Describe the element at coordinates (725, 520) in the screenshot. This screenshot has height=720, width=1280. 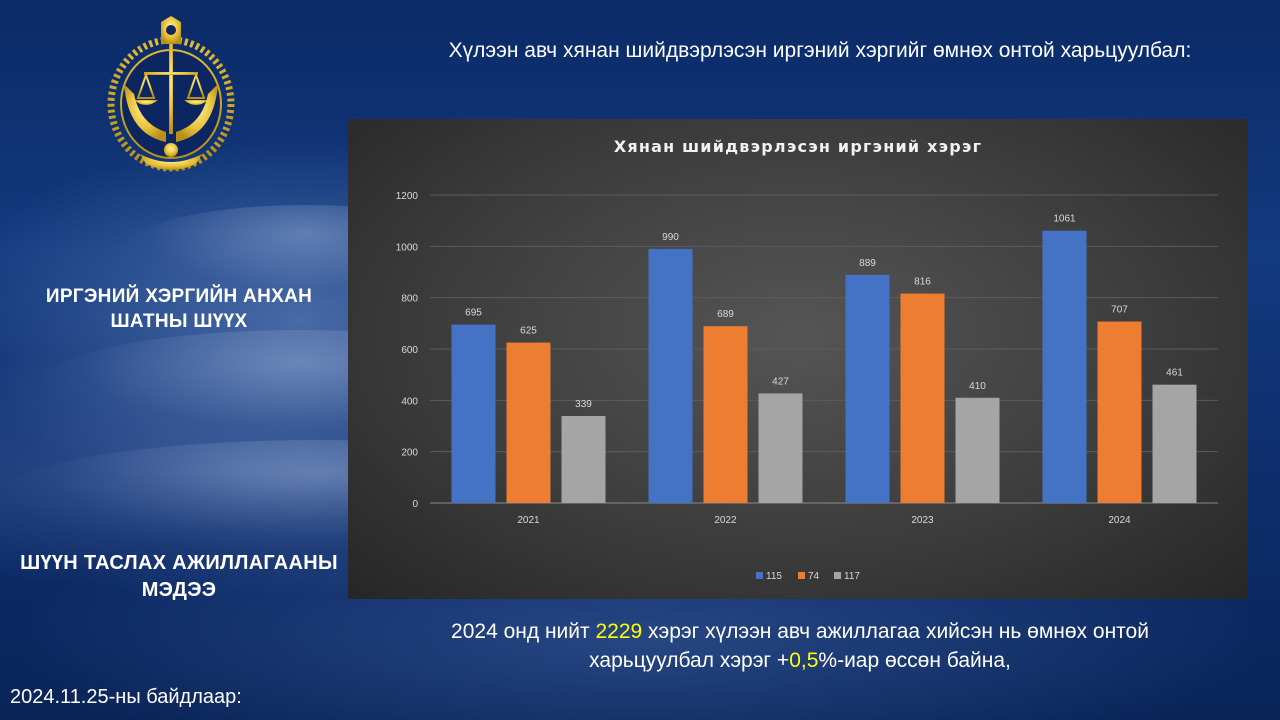
I see `x-tick-label: 2022` at that location.